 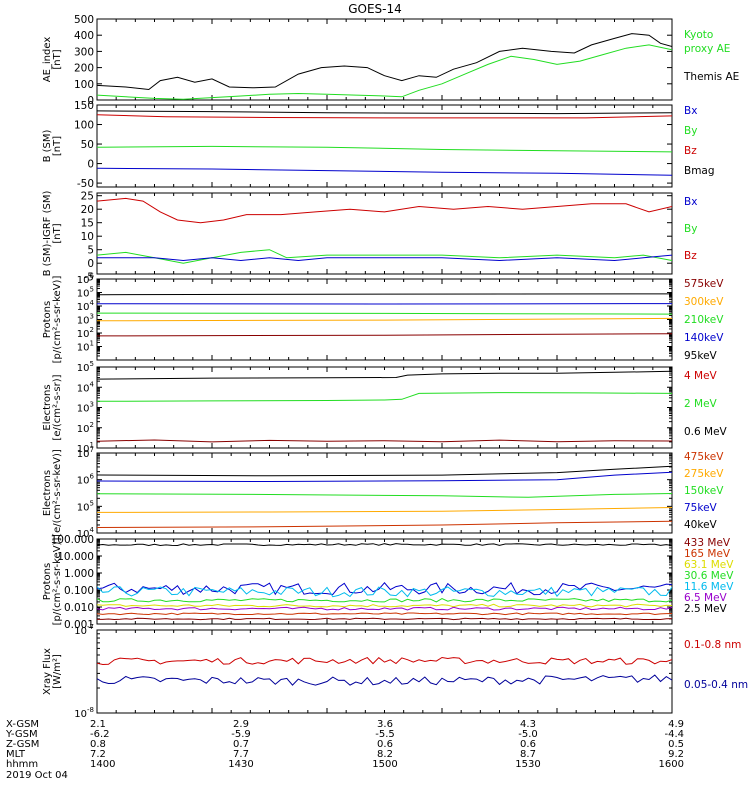 I want to click on x-row-value: 0.6, so click(x=385, y=744).